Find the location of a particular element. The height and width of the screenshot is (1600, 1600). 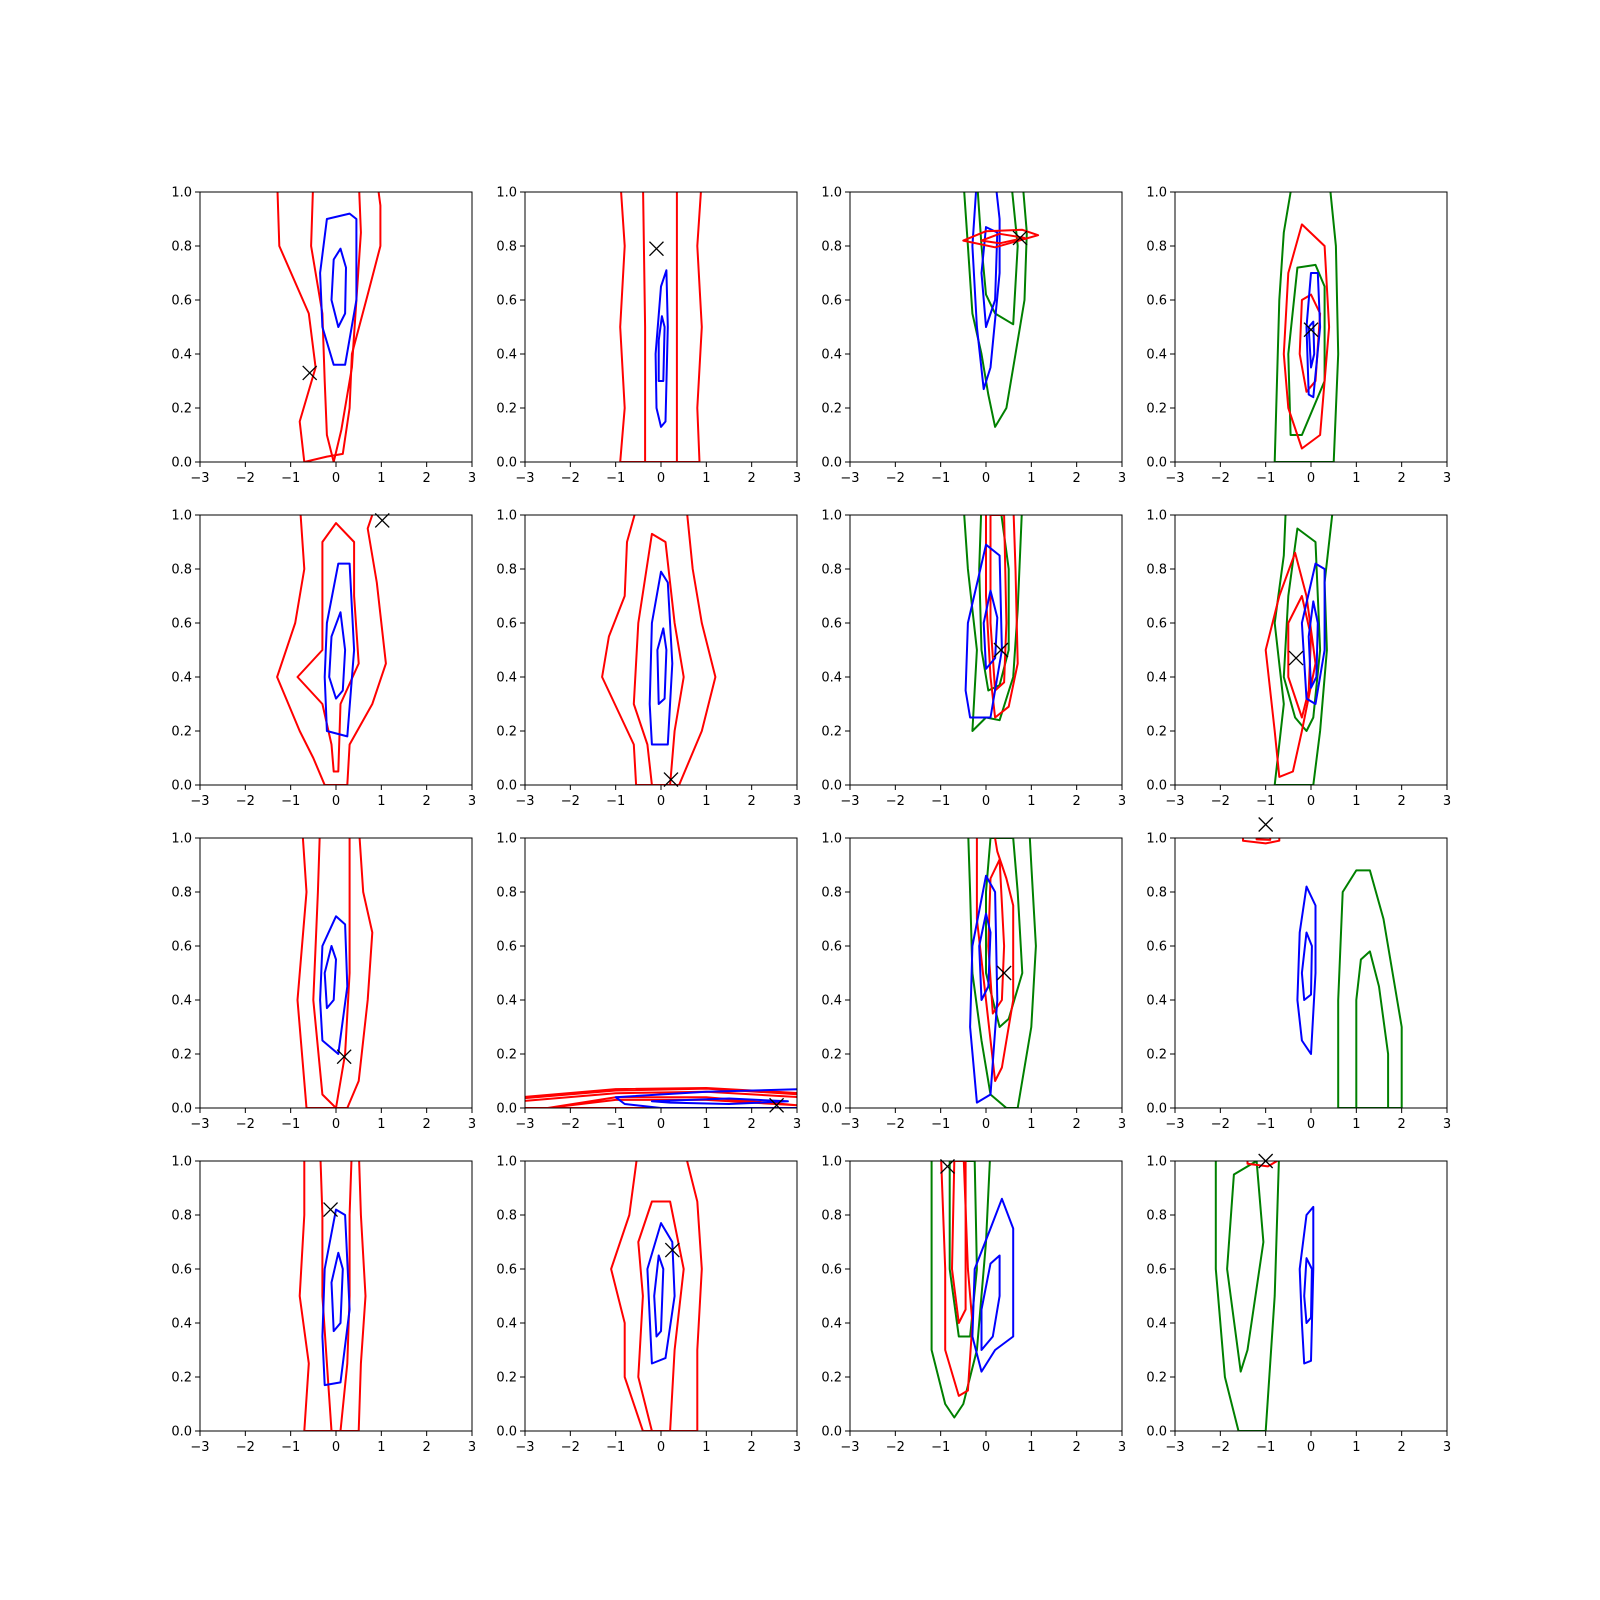

subplot-r4-c3: −3 −2 −1 0 1 2 3 0.0 0.2 0.4 0.6 0.8 1.0 is located at coordinates (973, 1305).